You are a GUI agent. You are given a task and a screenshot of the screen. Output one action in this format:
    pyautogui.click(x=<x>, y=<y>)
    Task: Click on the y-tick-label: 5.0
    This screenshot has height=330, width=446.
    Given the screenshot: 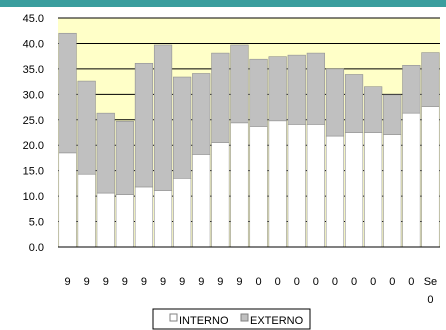 What is the action you would take?
    pyautogui.click(x=36, y=223)
    